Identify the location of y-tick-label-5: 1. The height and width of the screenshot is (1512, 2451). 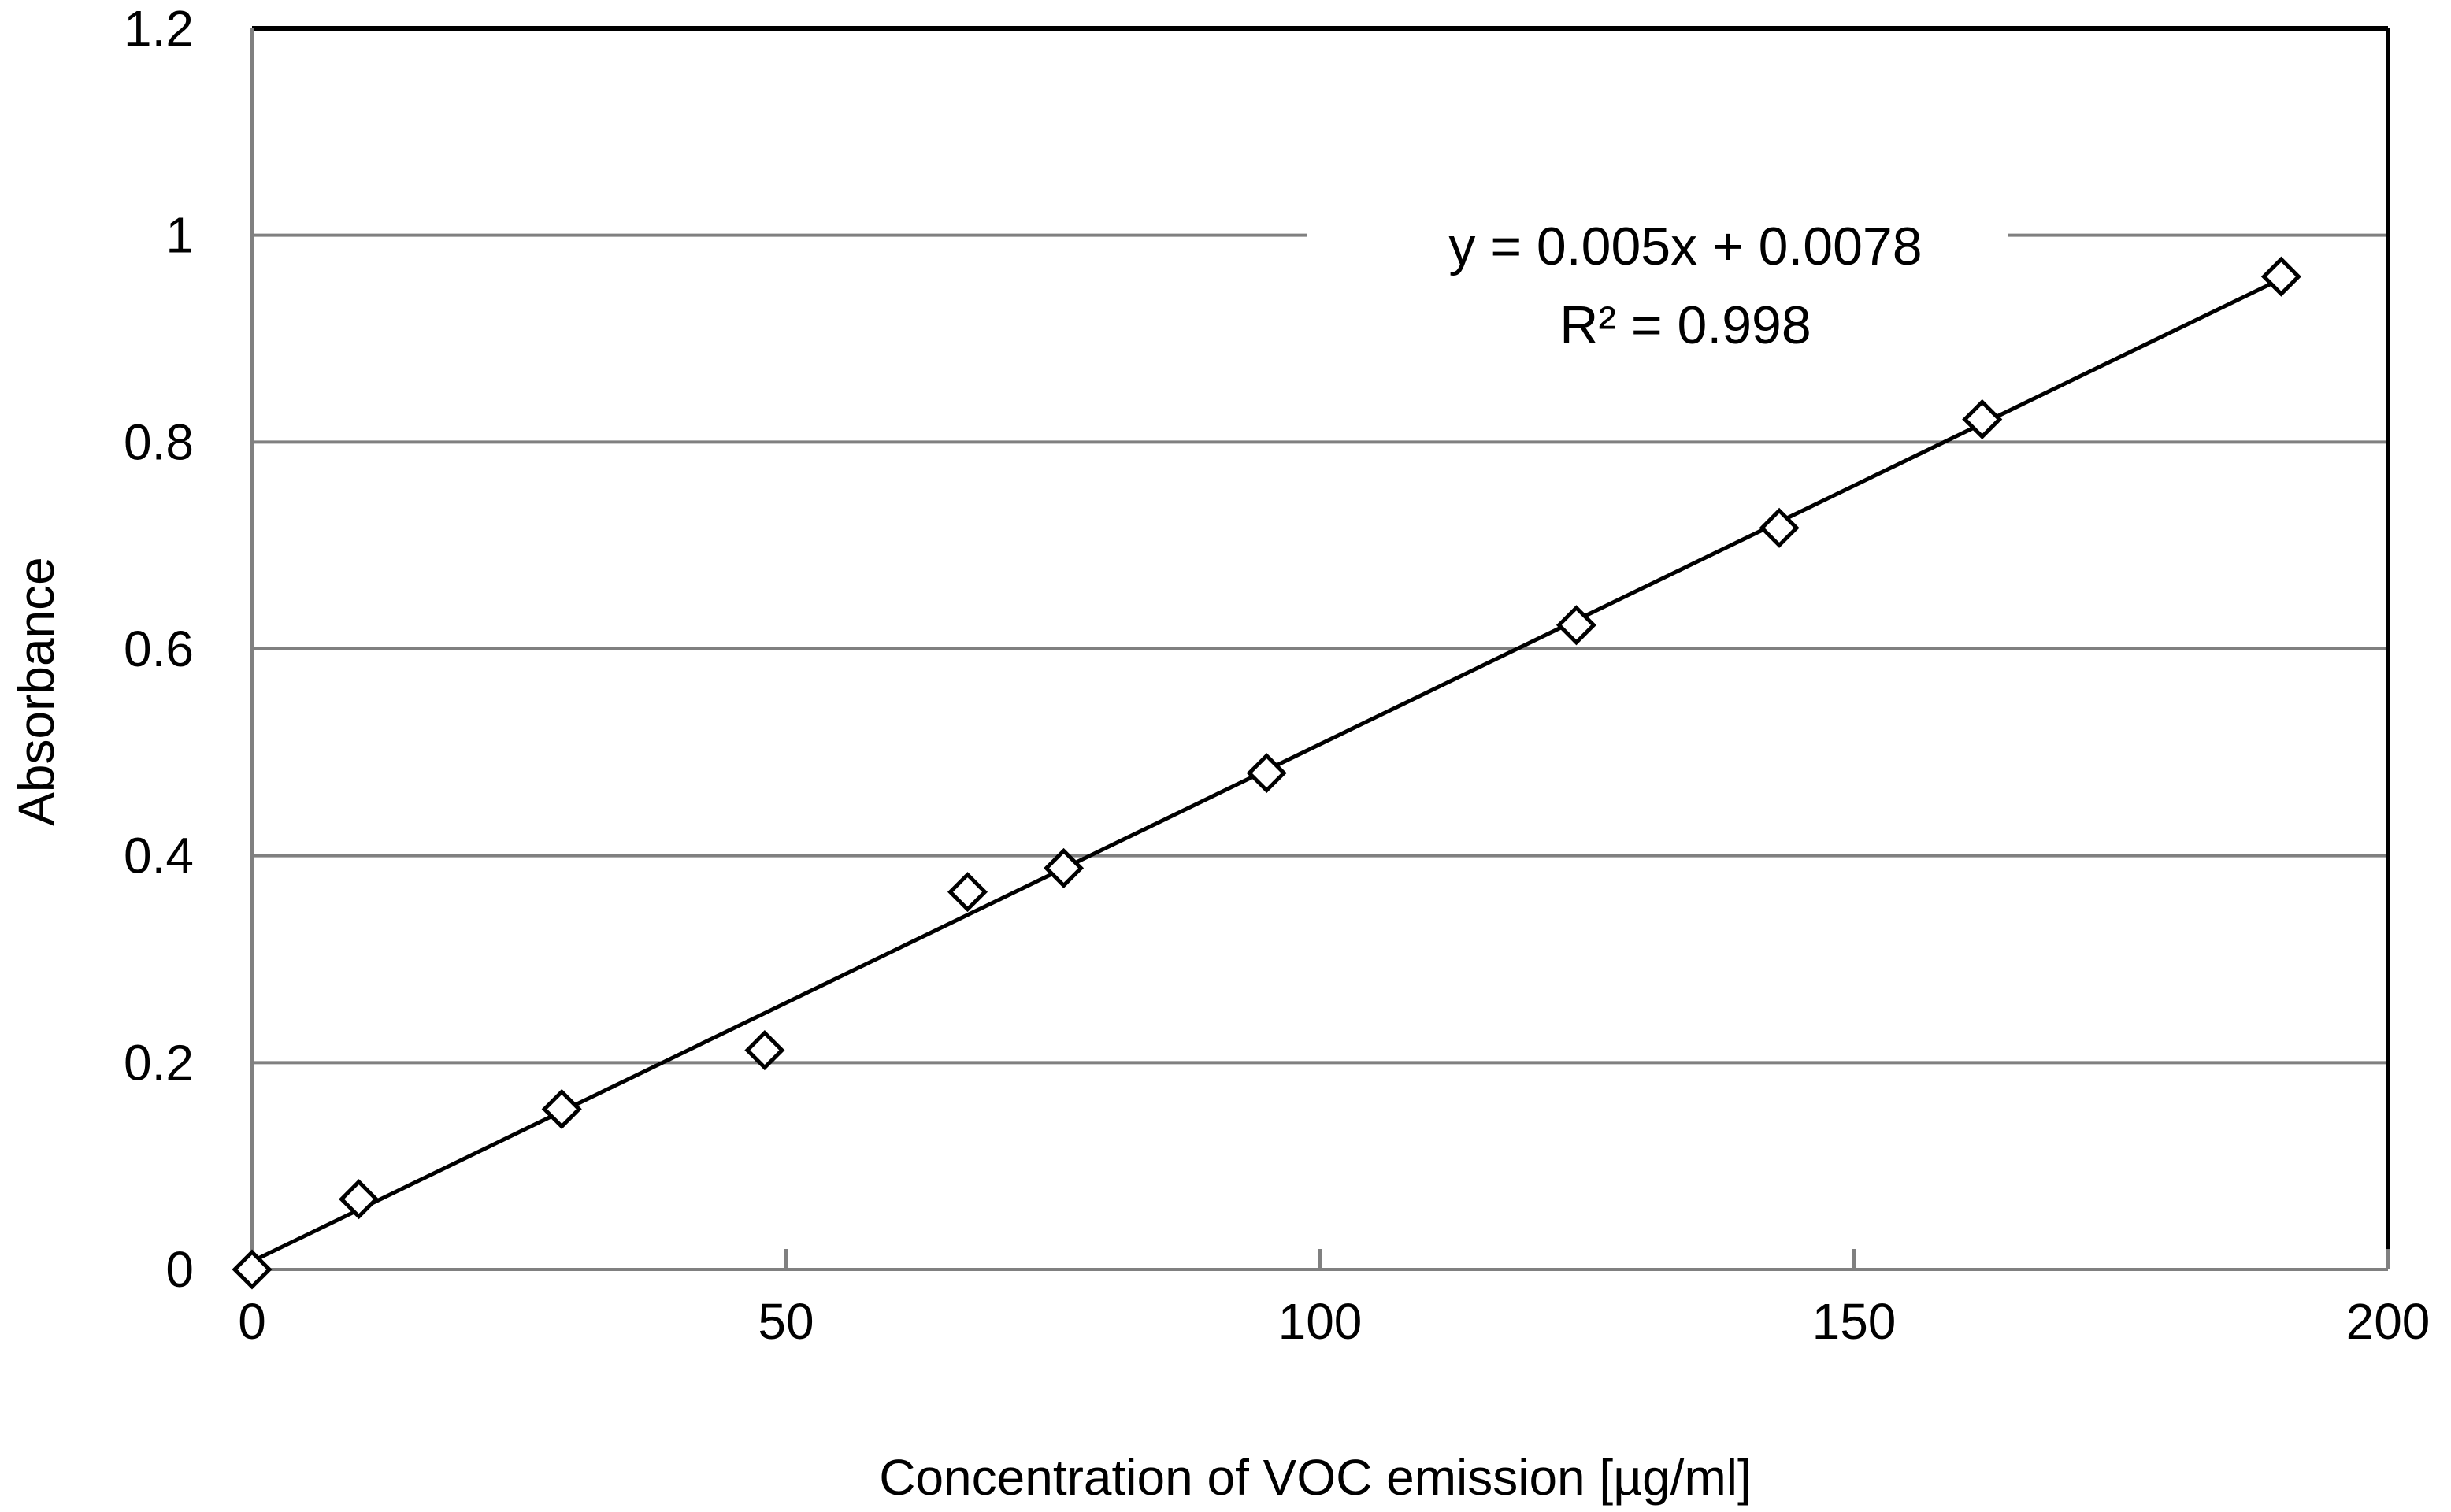
(179, 235).